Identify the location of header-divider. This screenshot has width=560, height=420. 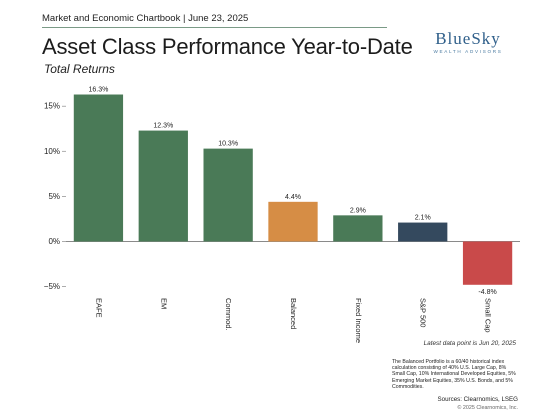
(214, 27).